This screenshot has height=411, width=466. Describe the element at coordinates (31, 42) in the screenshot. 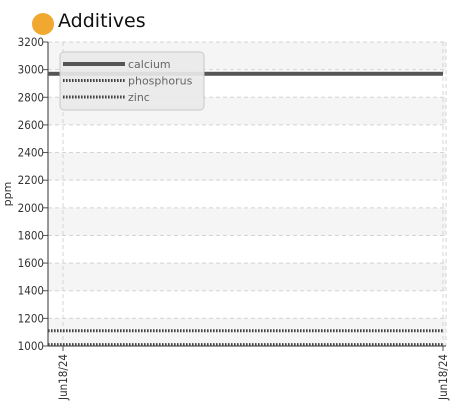

I see `y-tick-label: 3200` at that location.